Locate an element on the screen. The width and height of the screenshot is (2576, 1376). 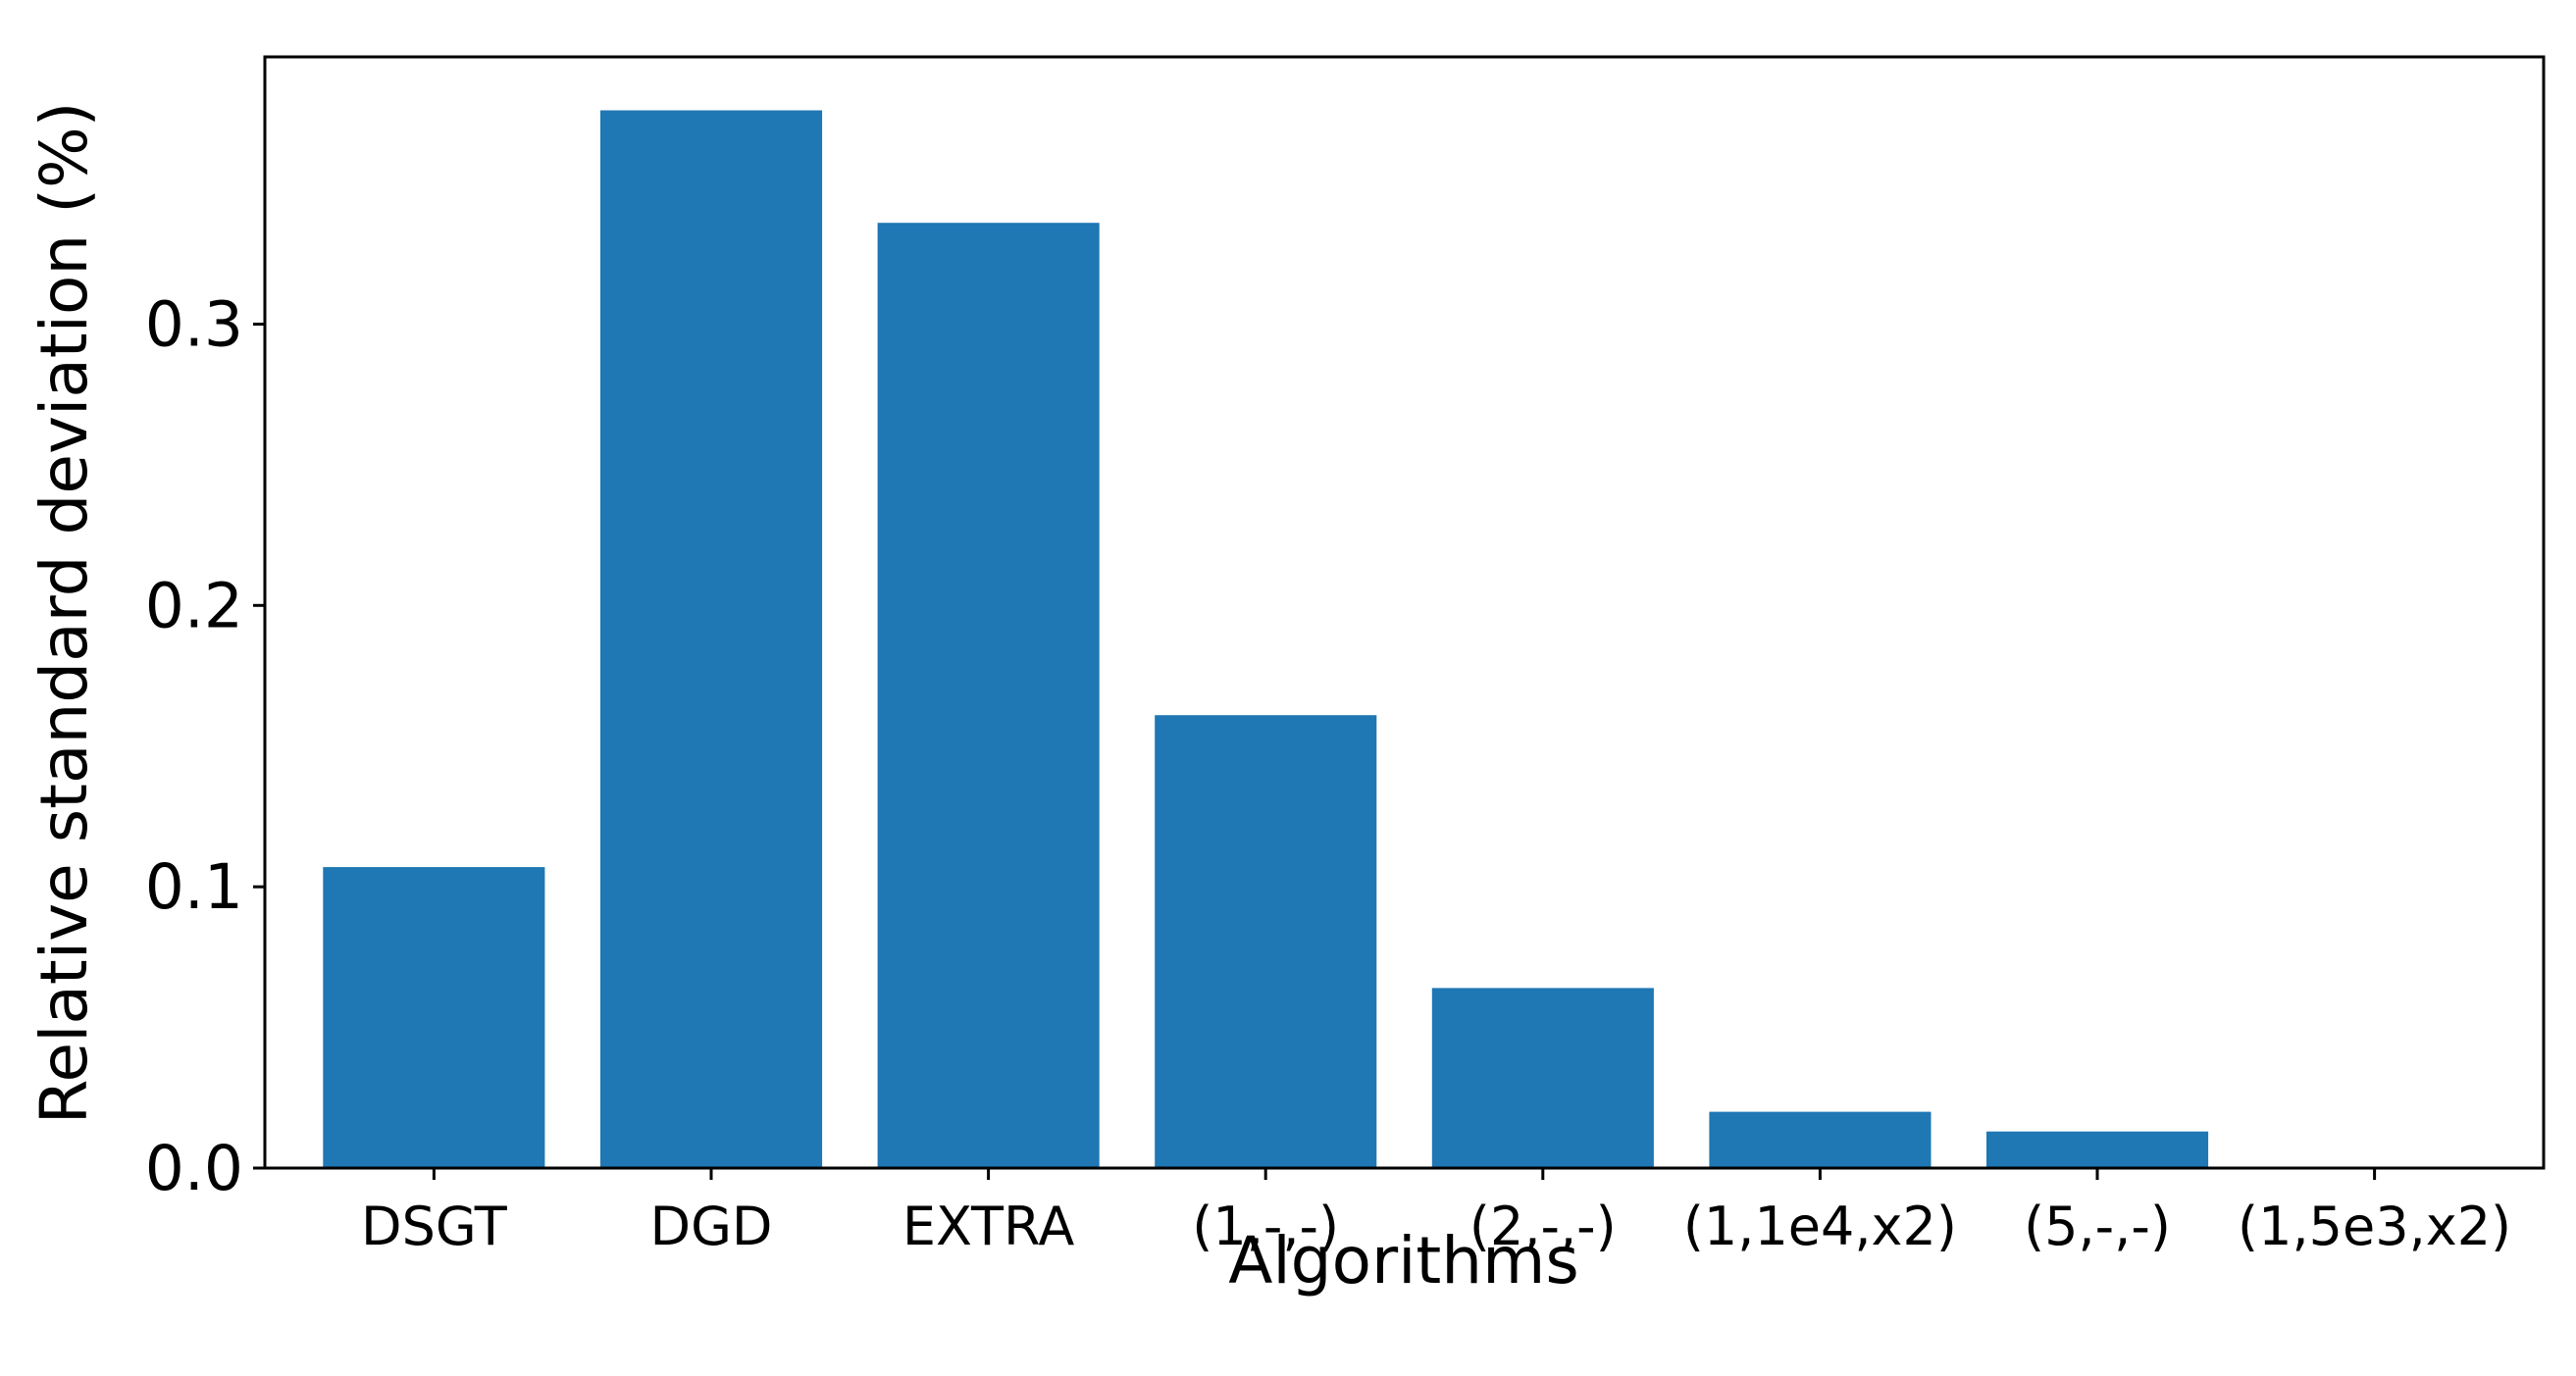
x-tick-label: DSGT is located at coordinates (434, 1226).